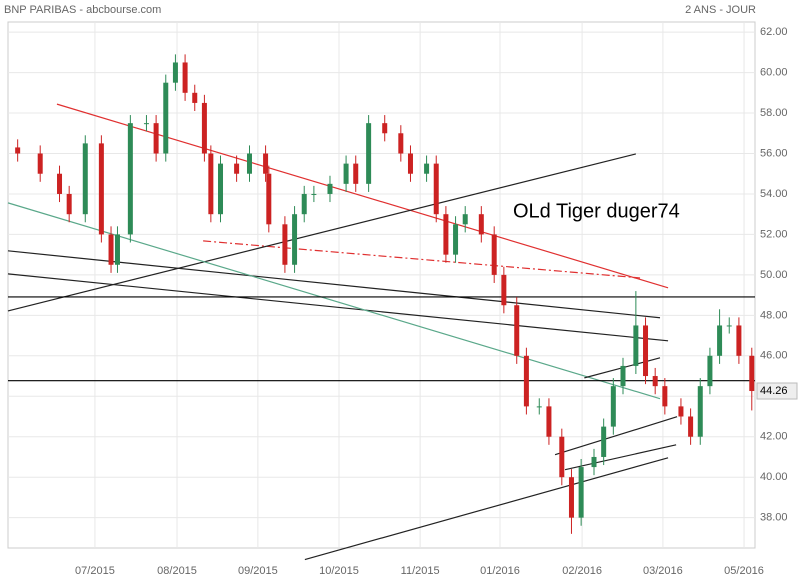 Image resolution: width=800 pixels, height=585 pixels. Describe the element at coordinates (339, 571) in the screenshot. I see `x-tick-label: 10/2015` at that location.